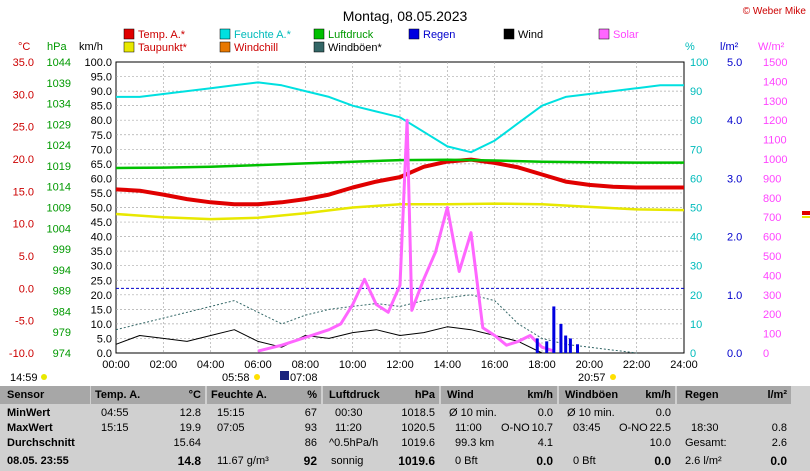 The image size is (810, 471). Describe the element at coordinates (693, 354) in the screenshot. I see `humidity-tick-10: 0` at that location.